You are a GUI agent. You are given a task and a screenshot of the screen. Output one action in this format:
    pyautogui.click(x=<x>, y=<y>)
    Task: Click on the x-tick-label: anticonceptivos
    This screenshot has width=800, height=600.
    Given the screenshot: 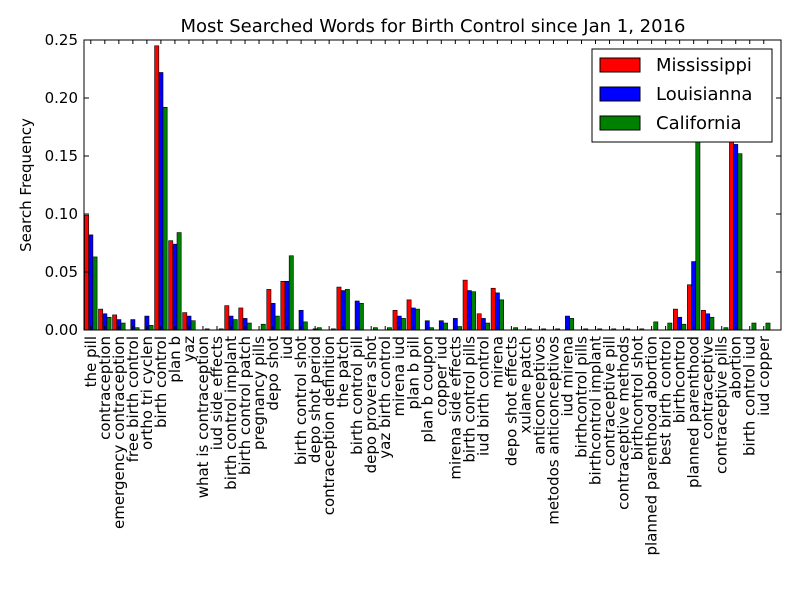 What is the action you would take?
    pyautogui.click(x=539, y=395)
    